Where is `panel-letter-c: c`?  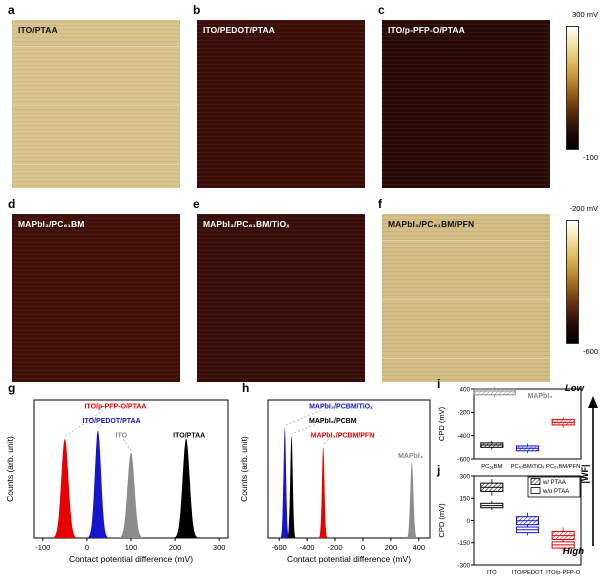
panel-letter-c: c is located at coordinates (381, 10).